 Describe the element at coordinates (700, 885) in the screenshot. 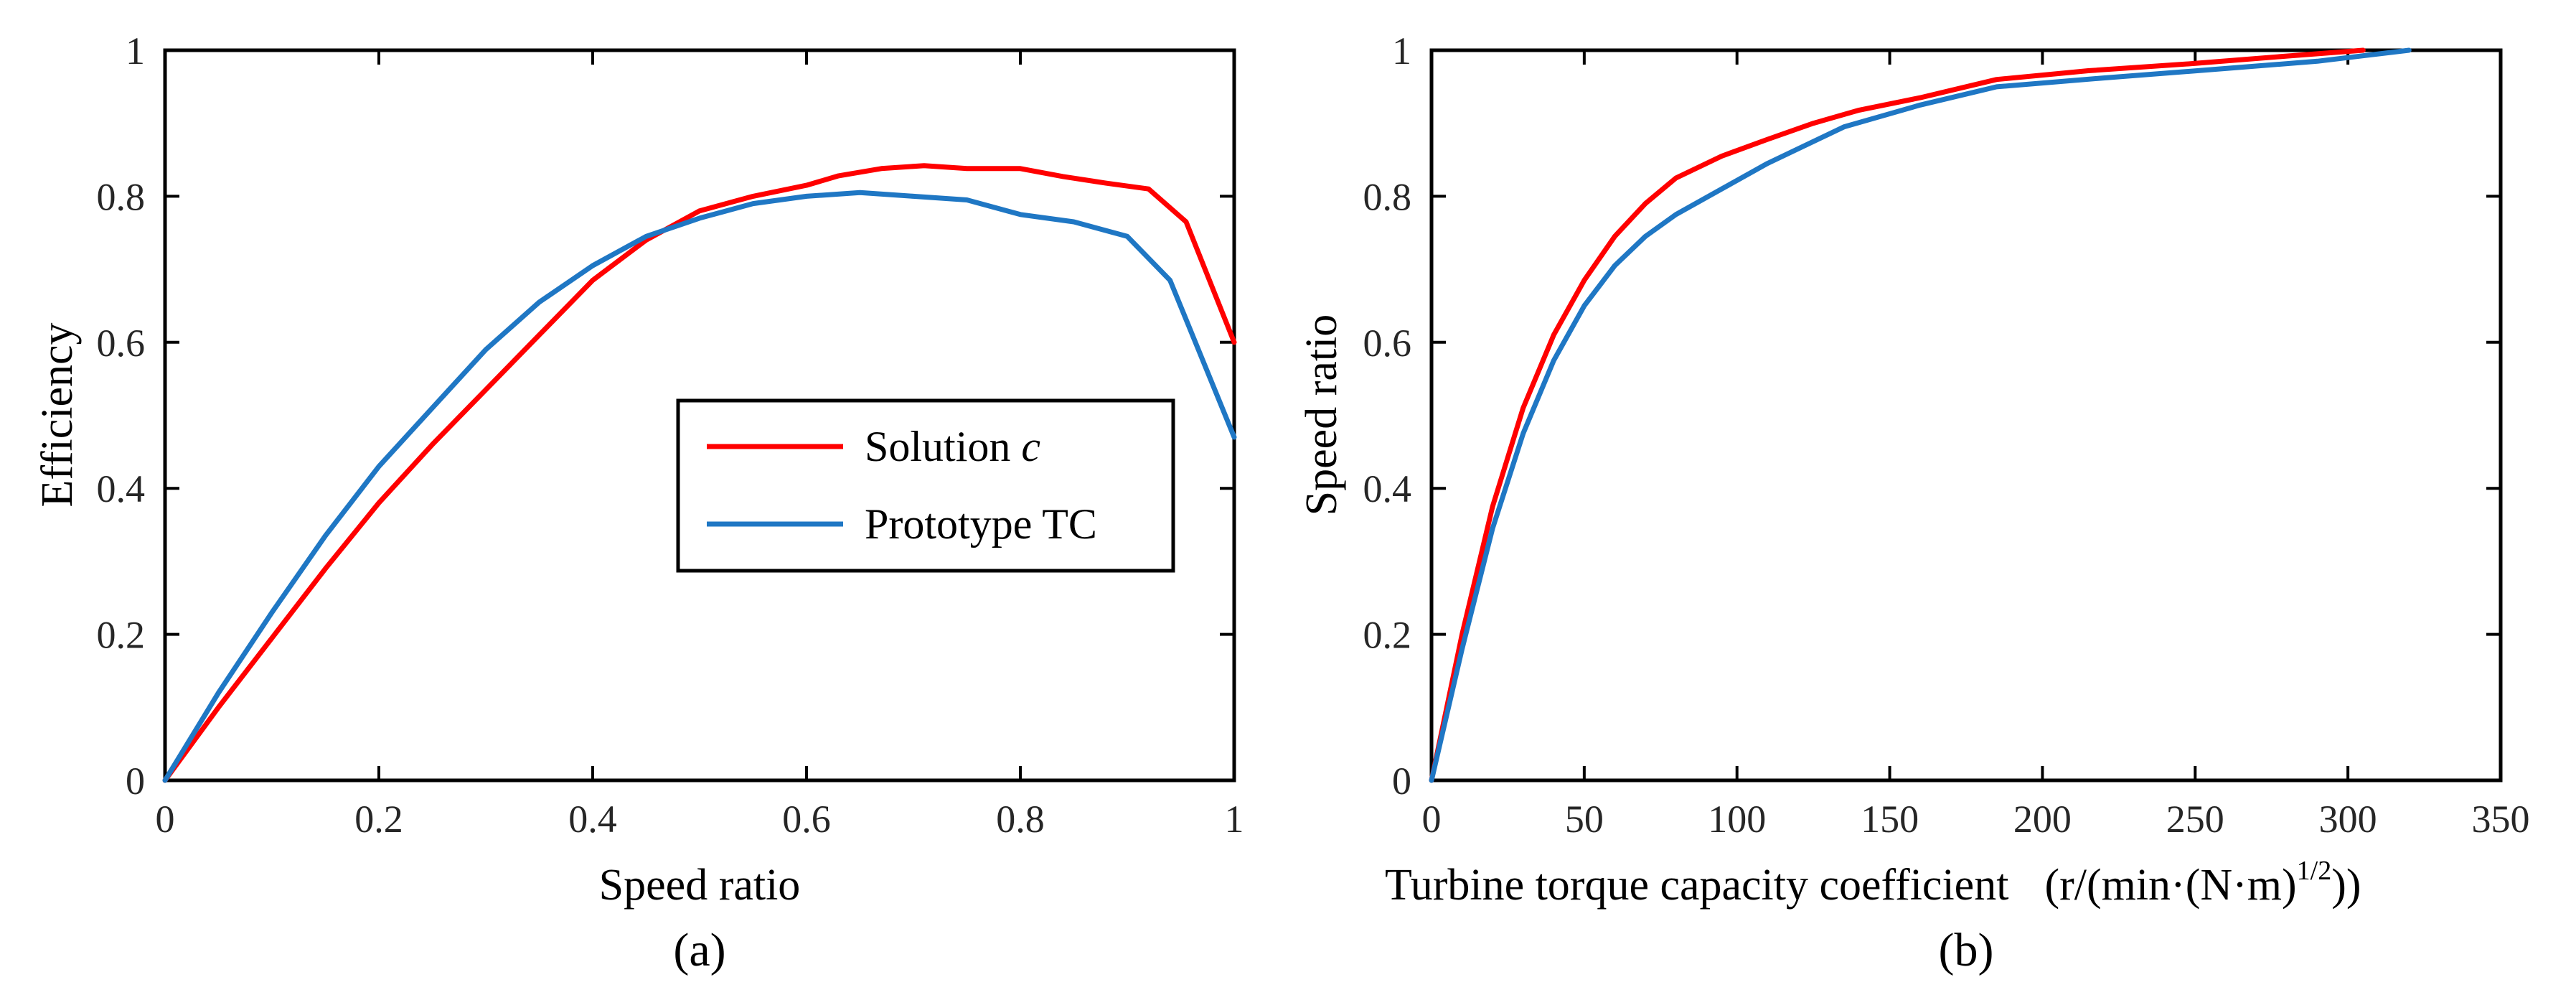

I see `panel-a-x-axis-label: Speed ratio` at that location.